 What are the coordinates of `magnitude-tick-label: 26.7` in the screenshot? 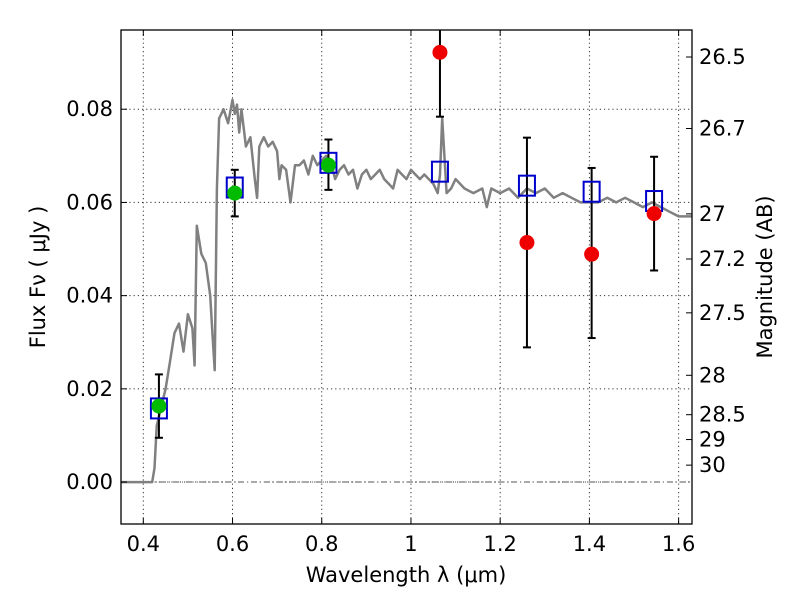 It's located at (722, 129).